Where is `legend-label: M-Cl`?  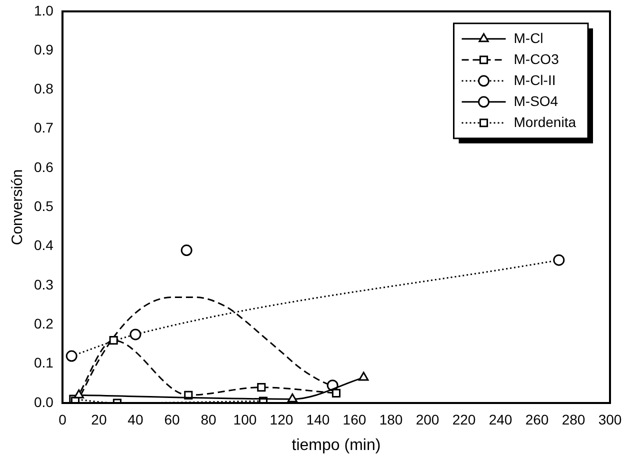
legend-label: M-Cl is located at coordinates (529, 38).